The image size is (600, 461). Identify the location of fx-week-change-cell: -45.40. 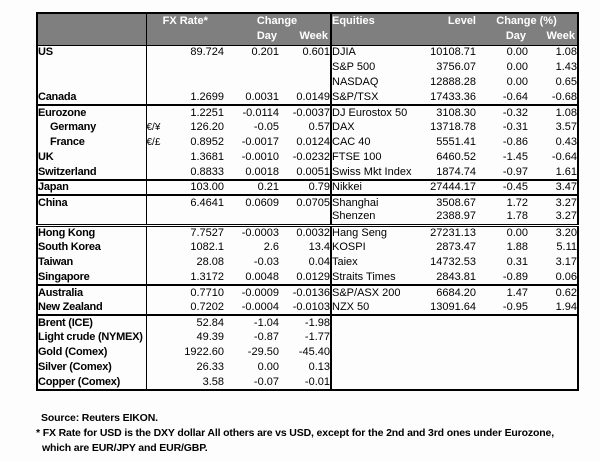
(314, 352).